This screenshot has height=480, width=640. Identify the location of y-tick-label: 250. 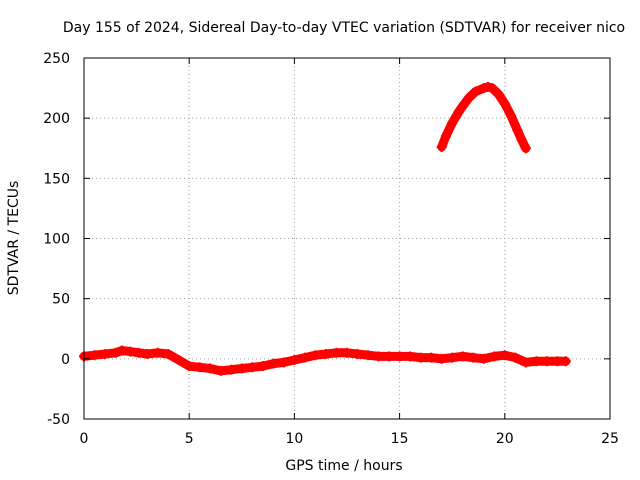
(56, 59).